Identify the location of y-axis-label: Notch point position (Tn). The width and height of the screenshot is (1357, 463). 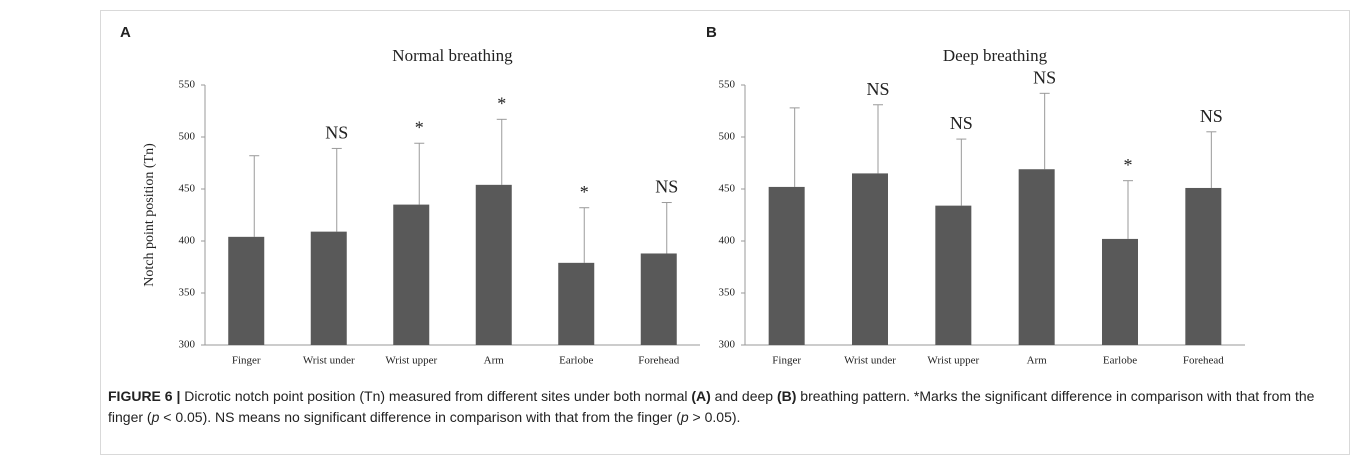
(149, 215).